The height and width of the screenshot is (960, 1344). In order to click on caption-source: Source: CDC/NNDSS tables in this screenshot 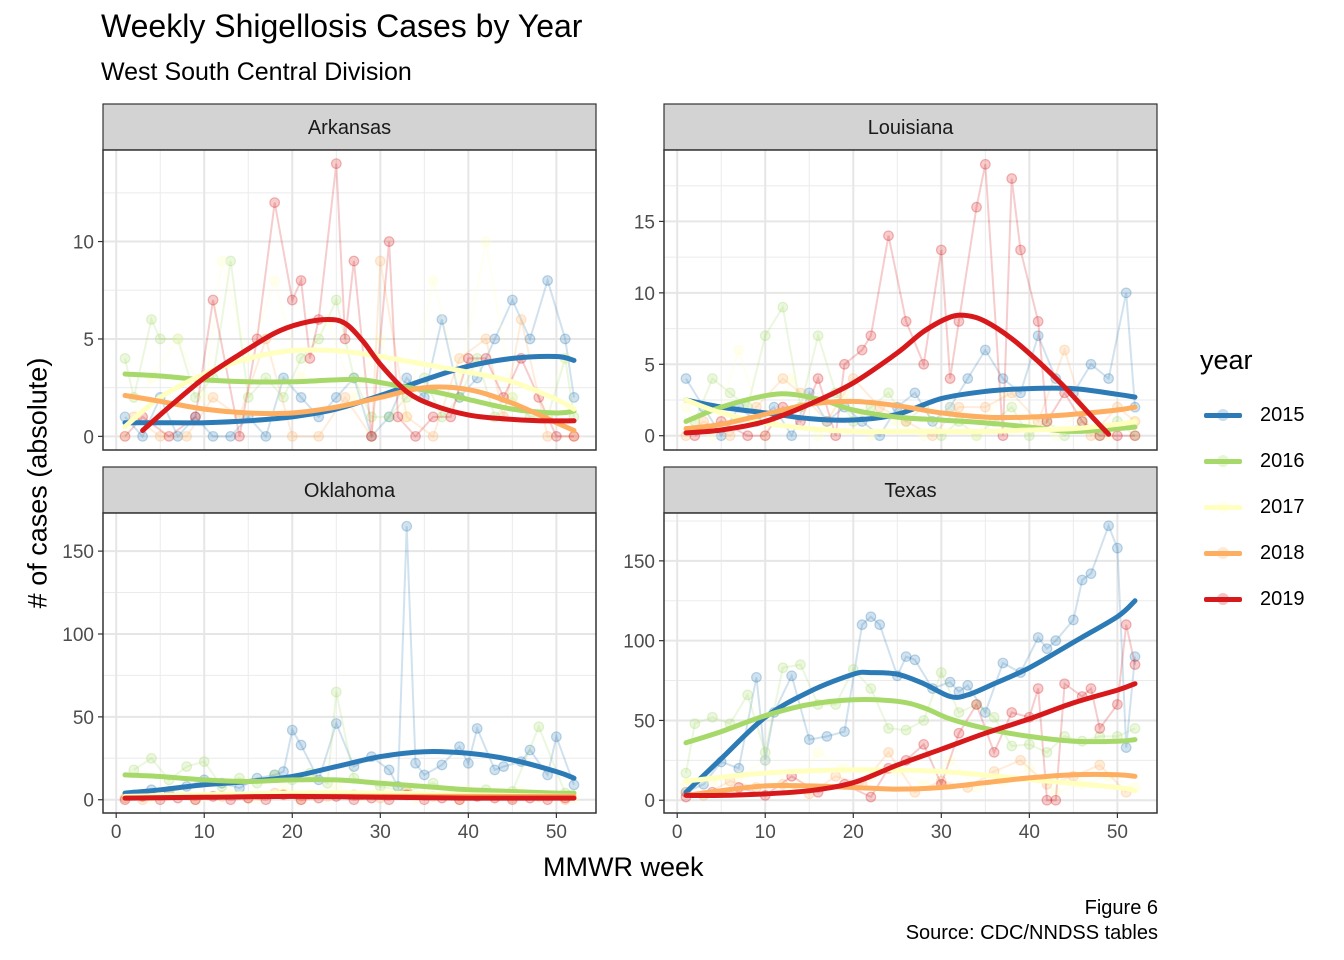, I will do `click(1031, 933)`.